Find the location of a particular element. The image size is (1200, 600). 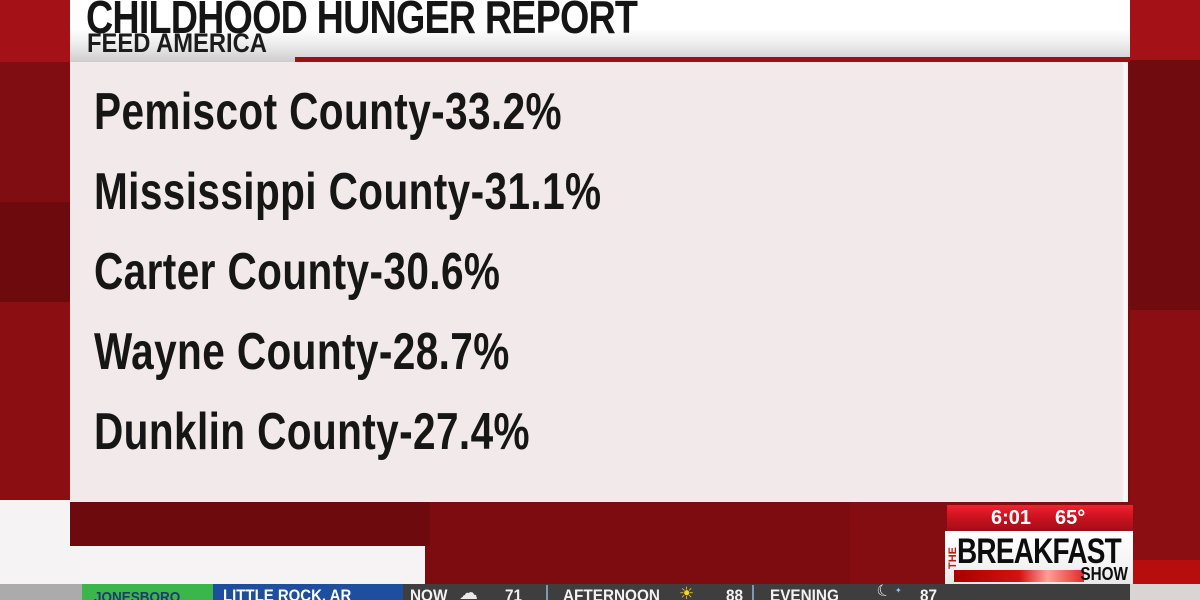

headline-banner: CHILDHOOD HUNGER REPORT FEED AMERICA is located at coordinates (600, 31).